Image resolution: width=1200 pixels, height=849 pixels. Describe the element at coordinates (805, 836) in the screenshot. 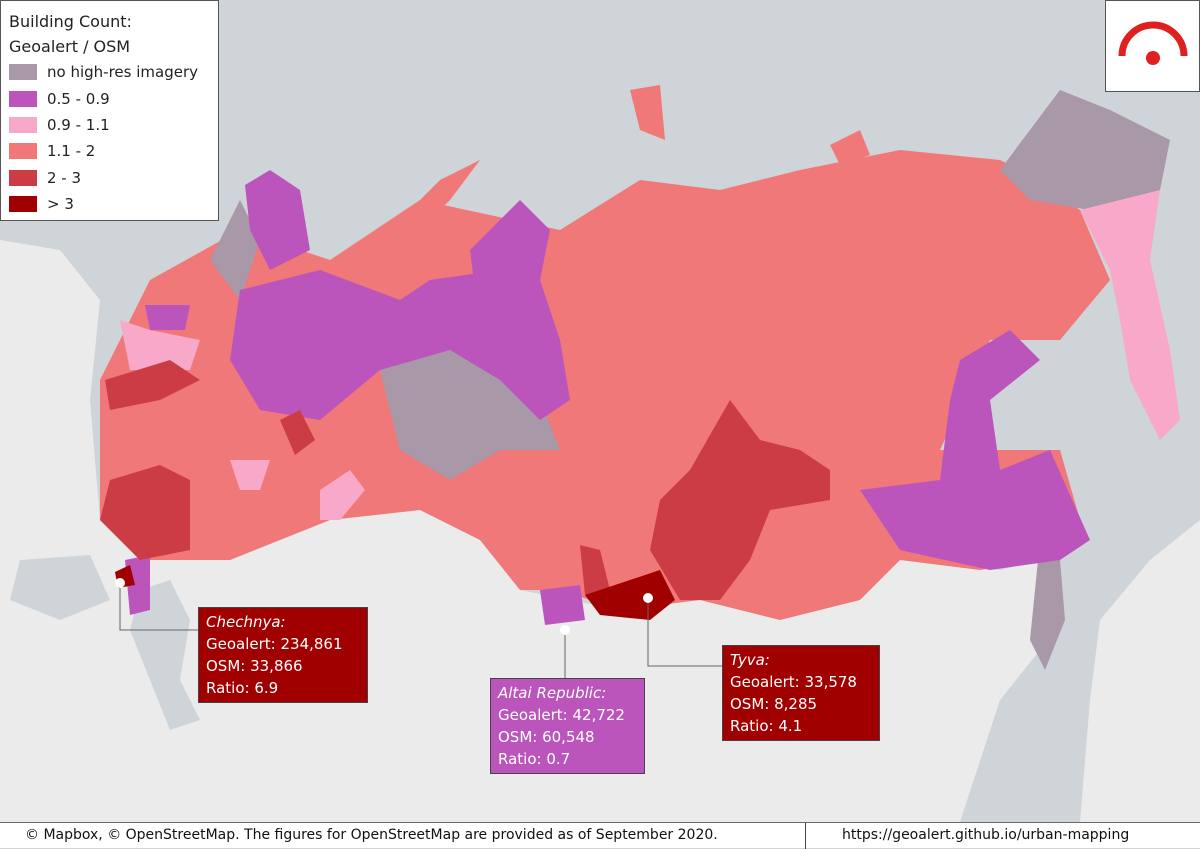

I see `divider` at that location.